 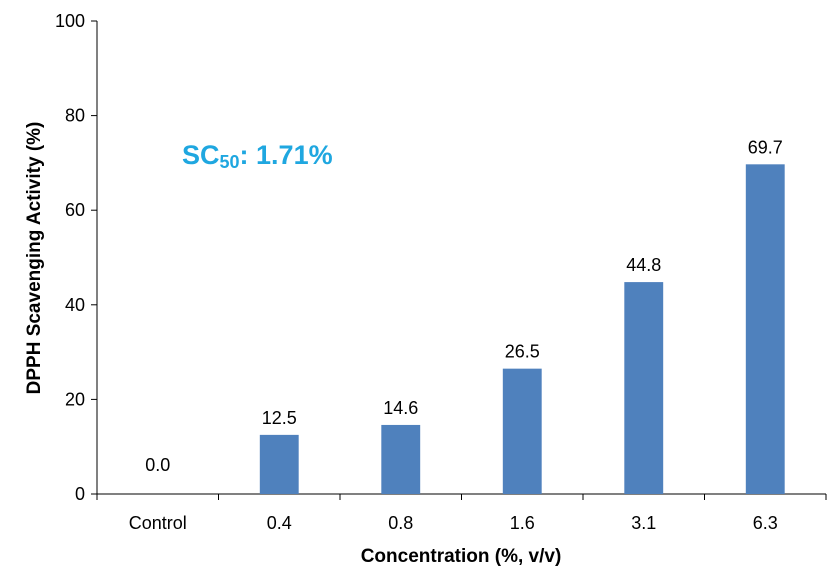 I want to click on y-axis: 0 20 40 60 80 100, so click(x=76, y=257).